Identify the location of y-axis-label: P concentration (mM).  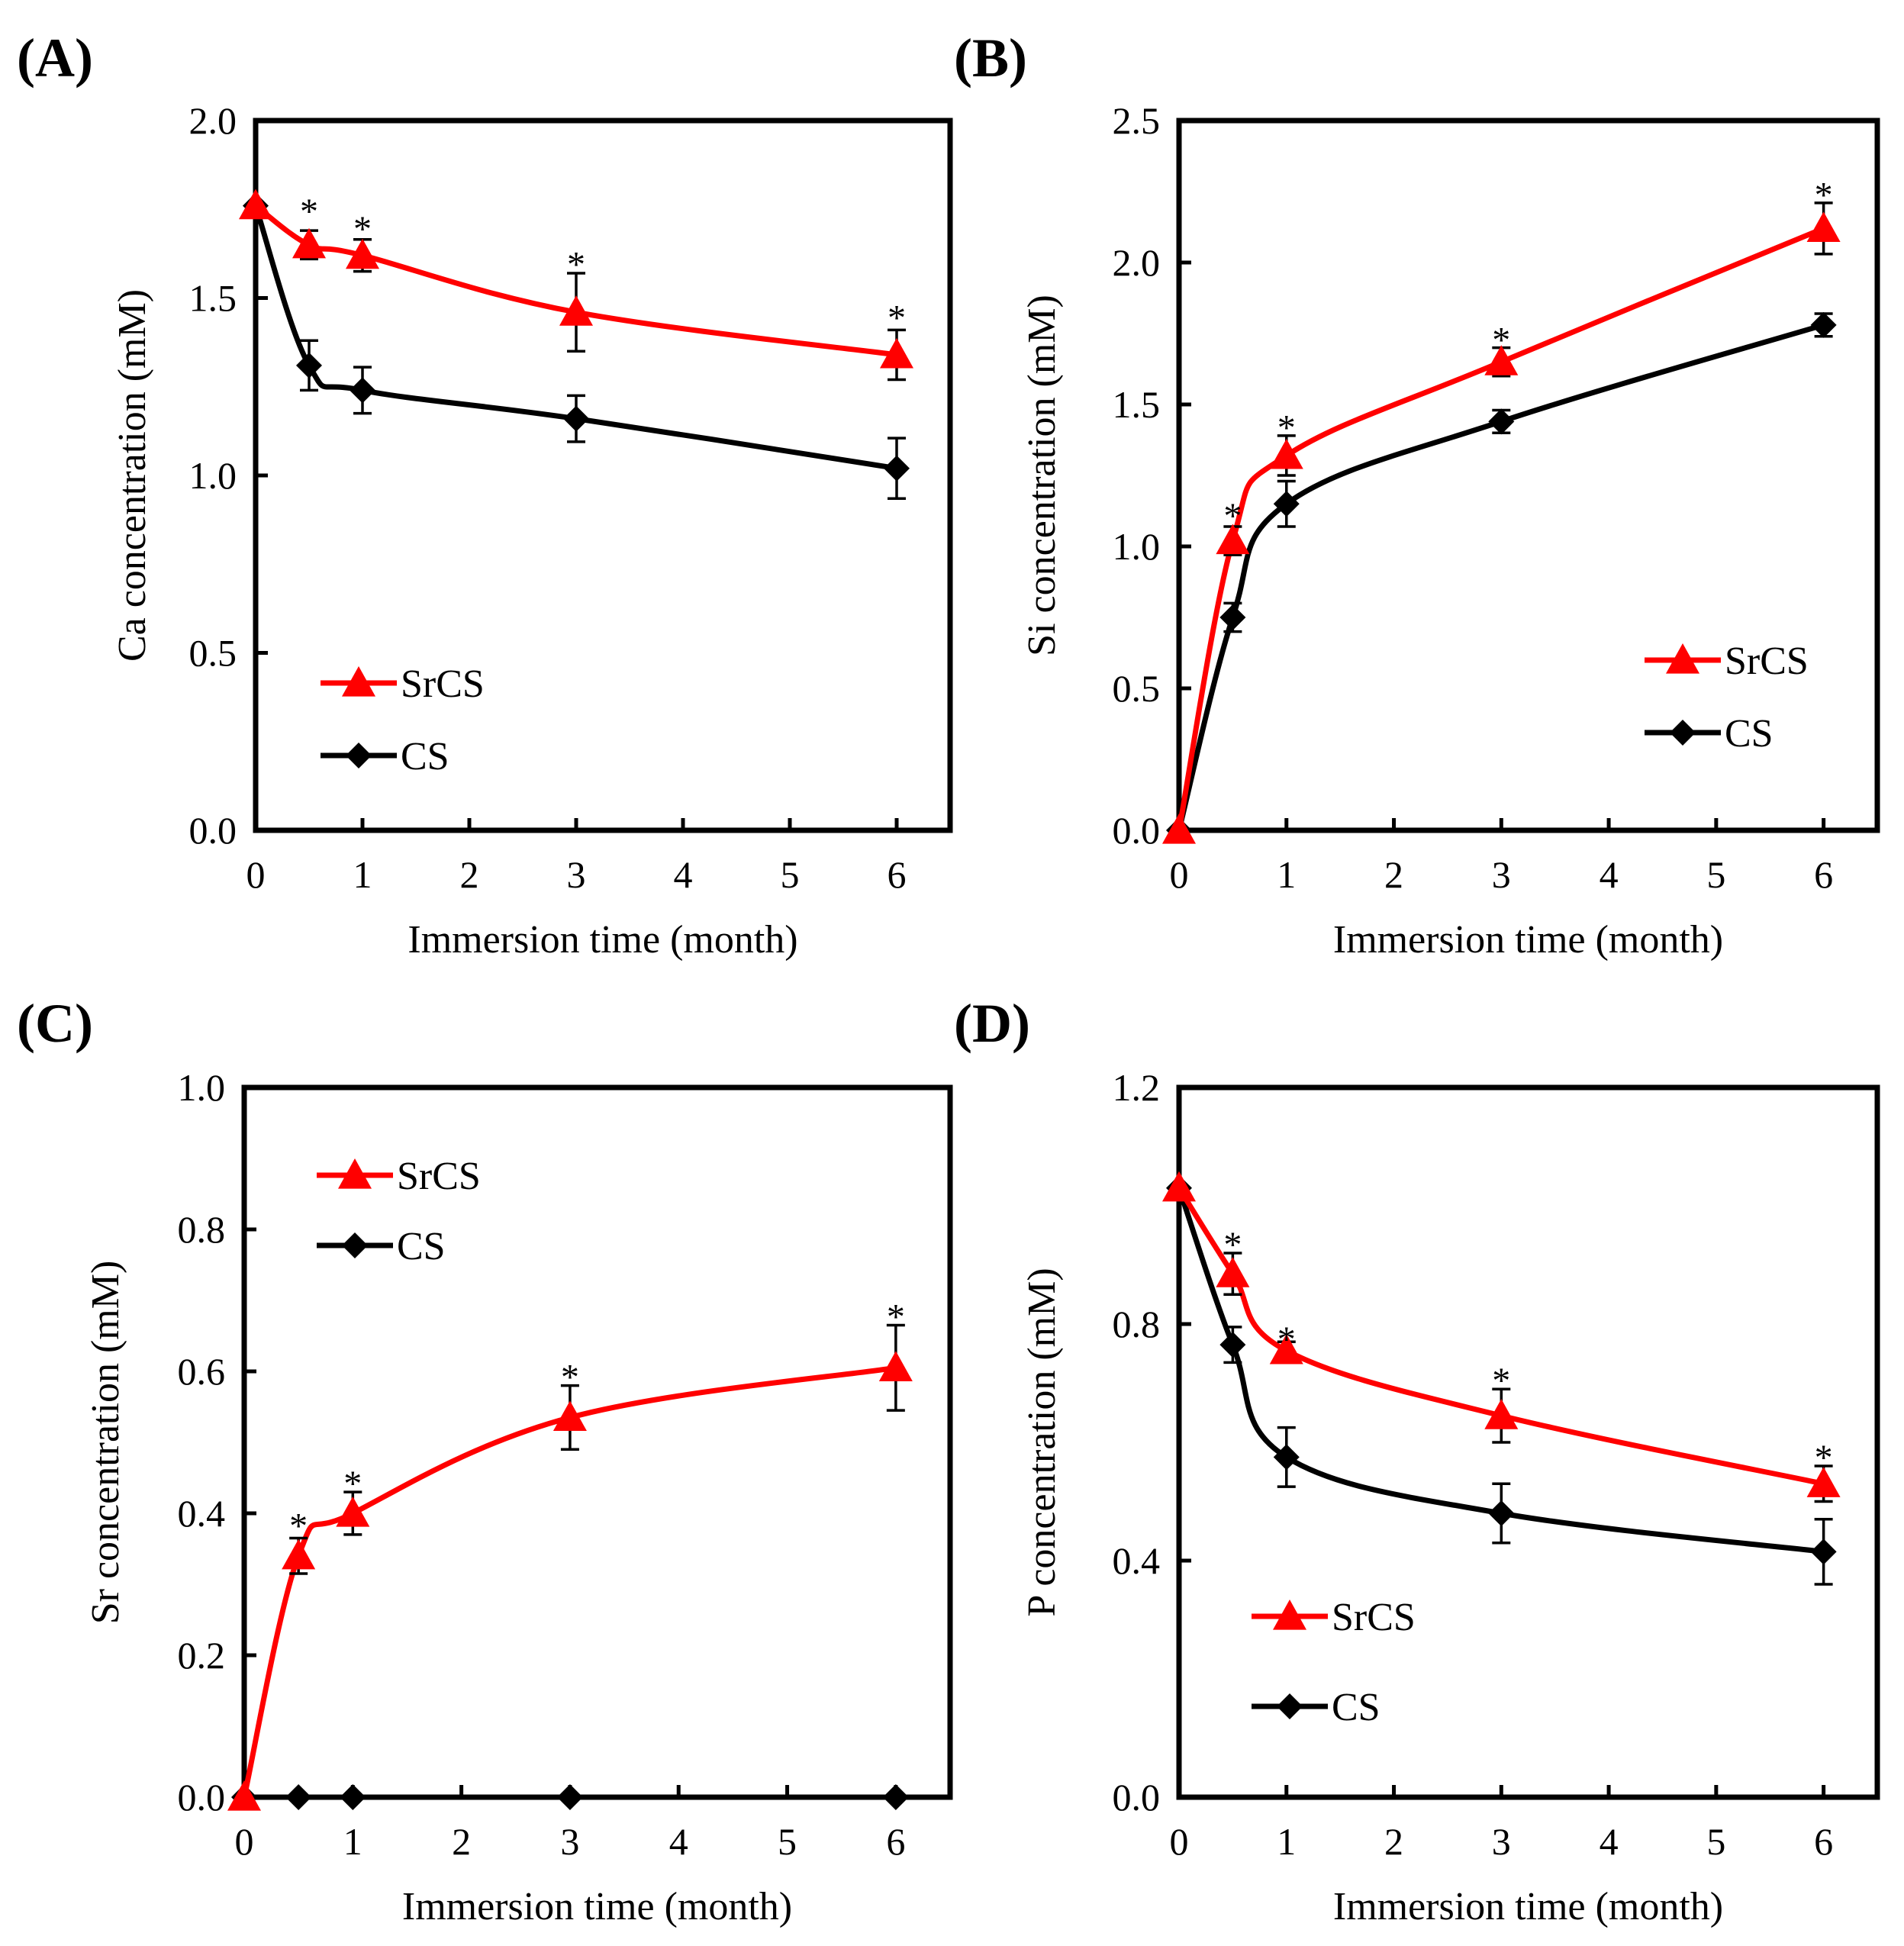
(1042, 1442).